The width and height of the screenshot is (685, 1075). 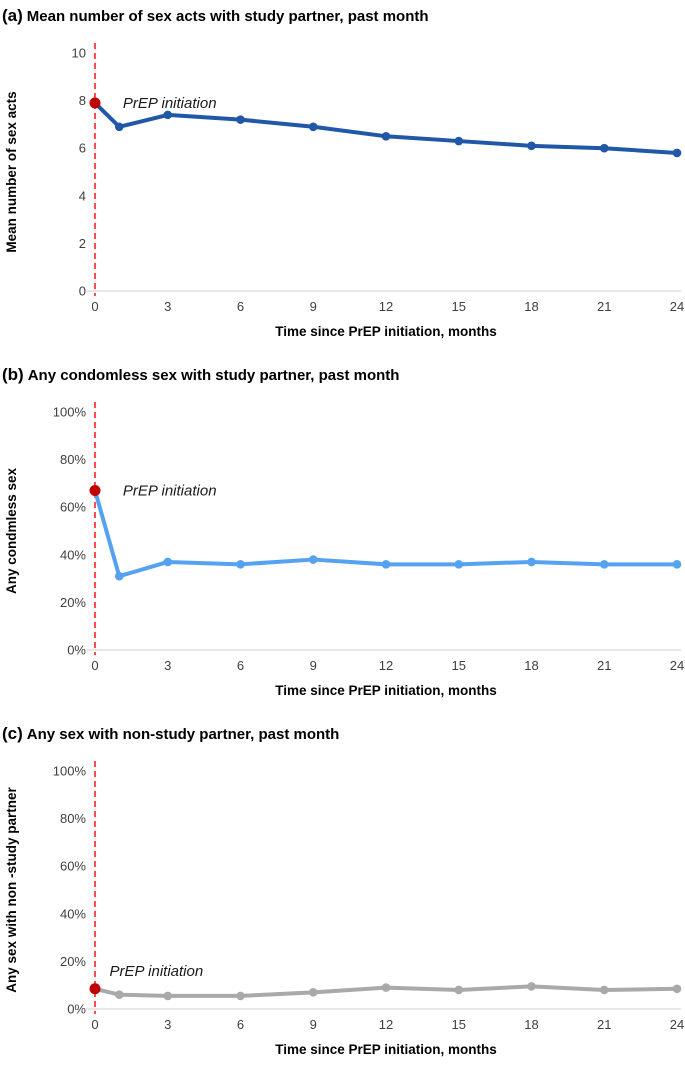 I want to click on y-tick-label: 8, so click(x=82, y=100).